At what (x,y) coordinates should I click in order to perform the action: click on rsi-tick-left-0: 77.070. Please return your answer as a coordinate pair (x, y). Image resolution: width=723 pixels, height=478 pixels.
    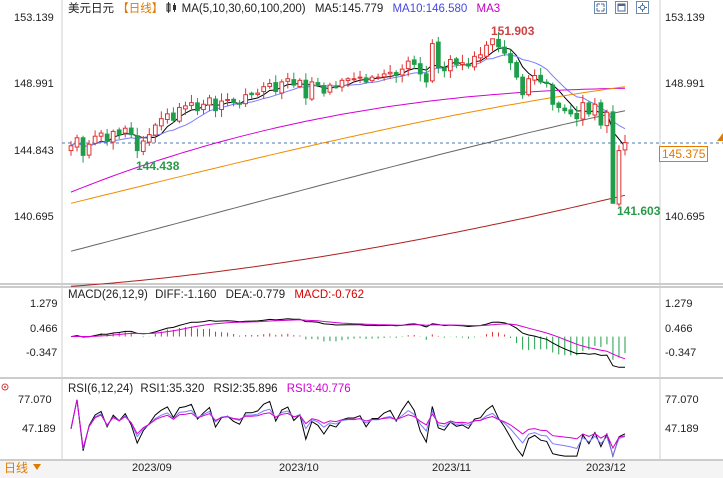
    Looking at the image, I should click on (35, 400).